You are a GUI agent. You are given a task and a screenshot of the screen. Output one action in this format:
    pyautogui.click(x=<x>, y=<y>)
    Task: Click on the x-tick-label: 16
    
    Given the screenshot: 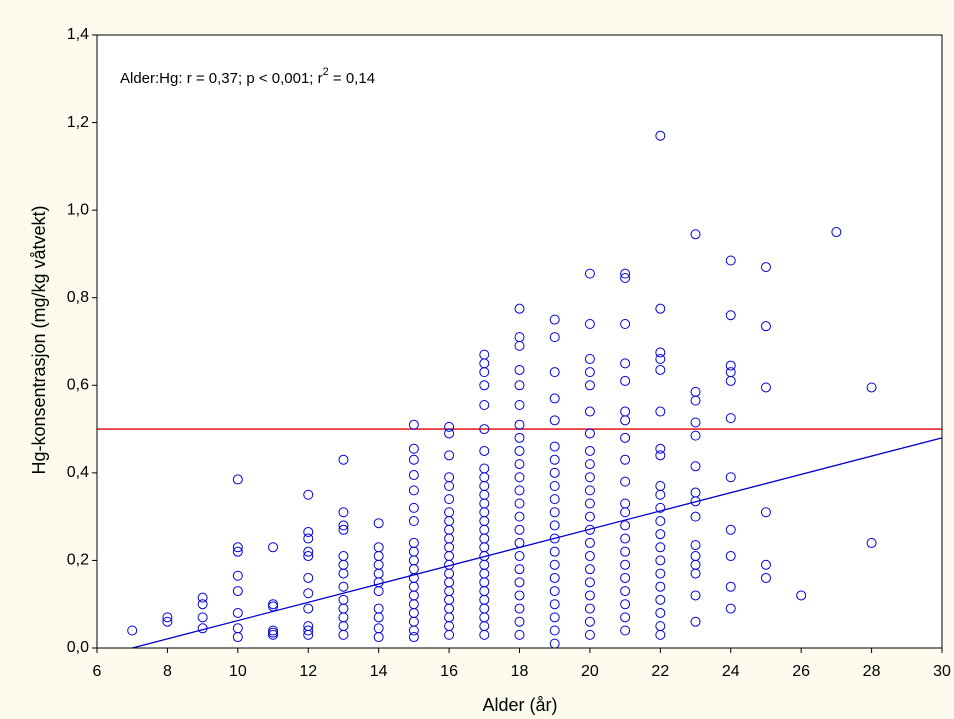 What is the action you would take?
    pyautogui.click(x=449, y=671)
    